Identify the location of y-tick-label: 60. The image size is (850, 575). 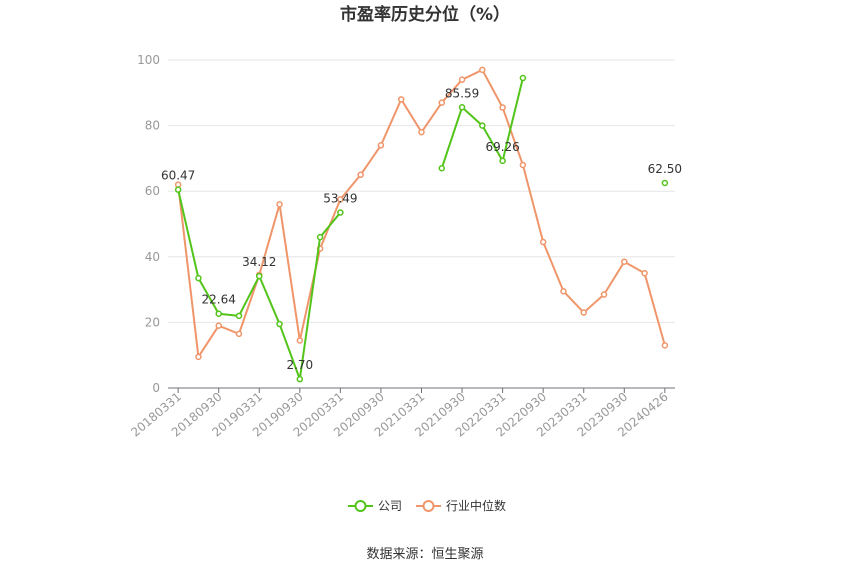
(152, 191).